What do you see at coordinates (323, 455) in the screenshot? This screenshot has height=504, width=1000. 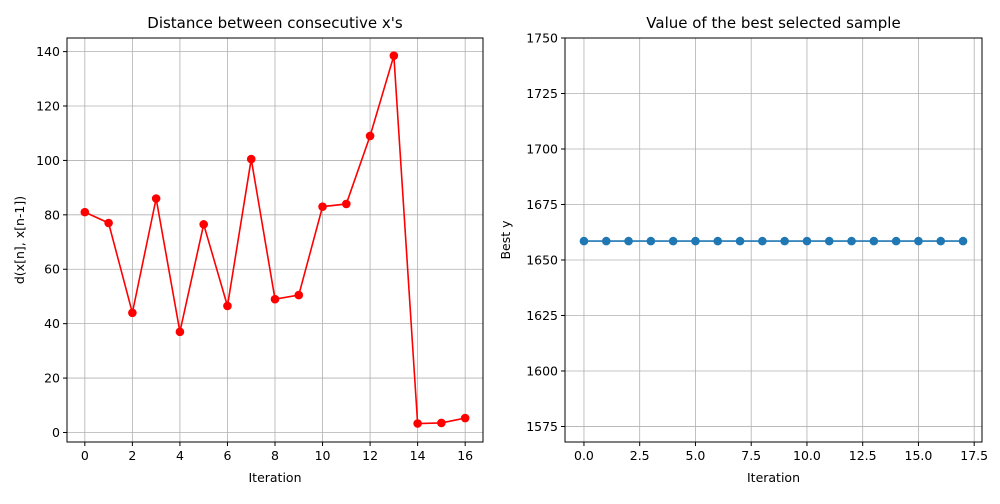 I see `distance-chart-xtick-label: 10` at bounding box center [323, 455].